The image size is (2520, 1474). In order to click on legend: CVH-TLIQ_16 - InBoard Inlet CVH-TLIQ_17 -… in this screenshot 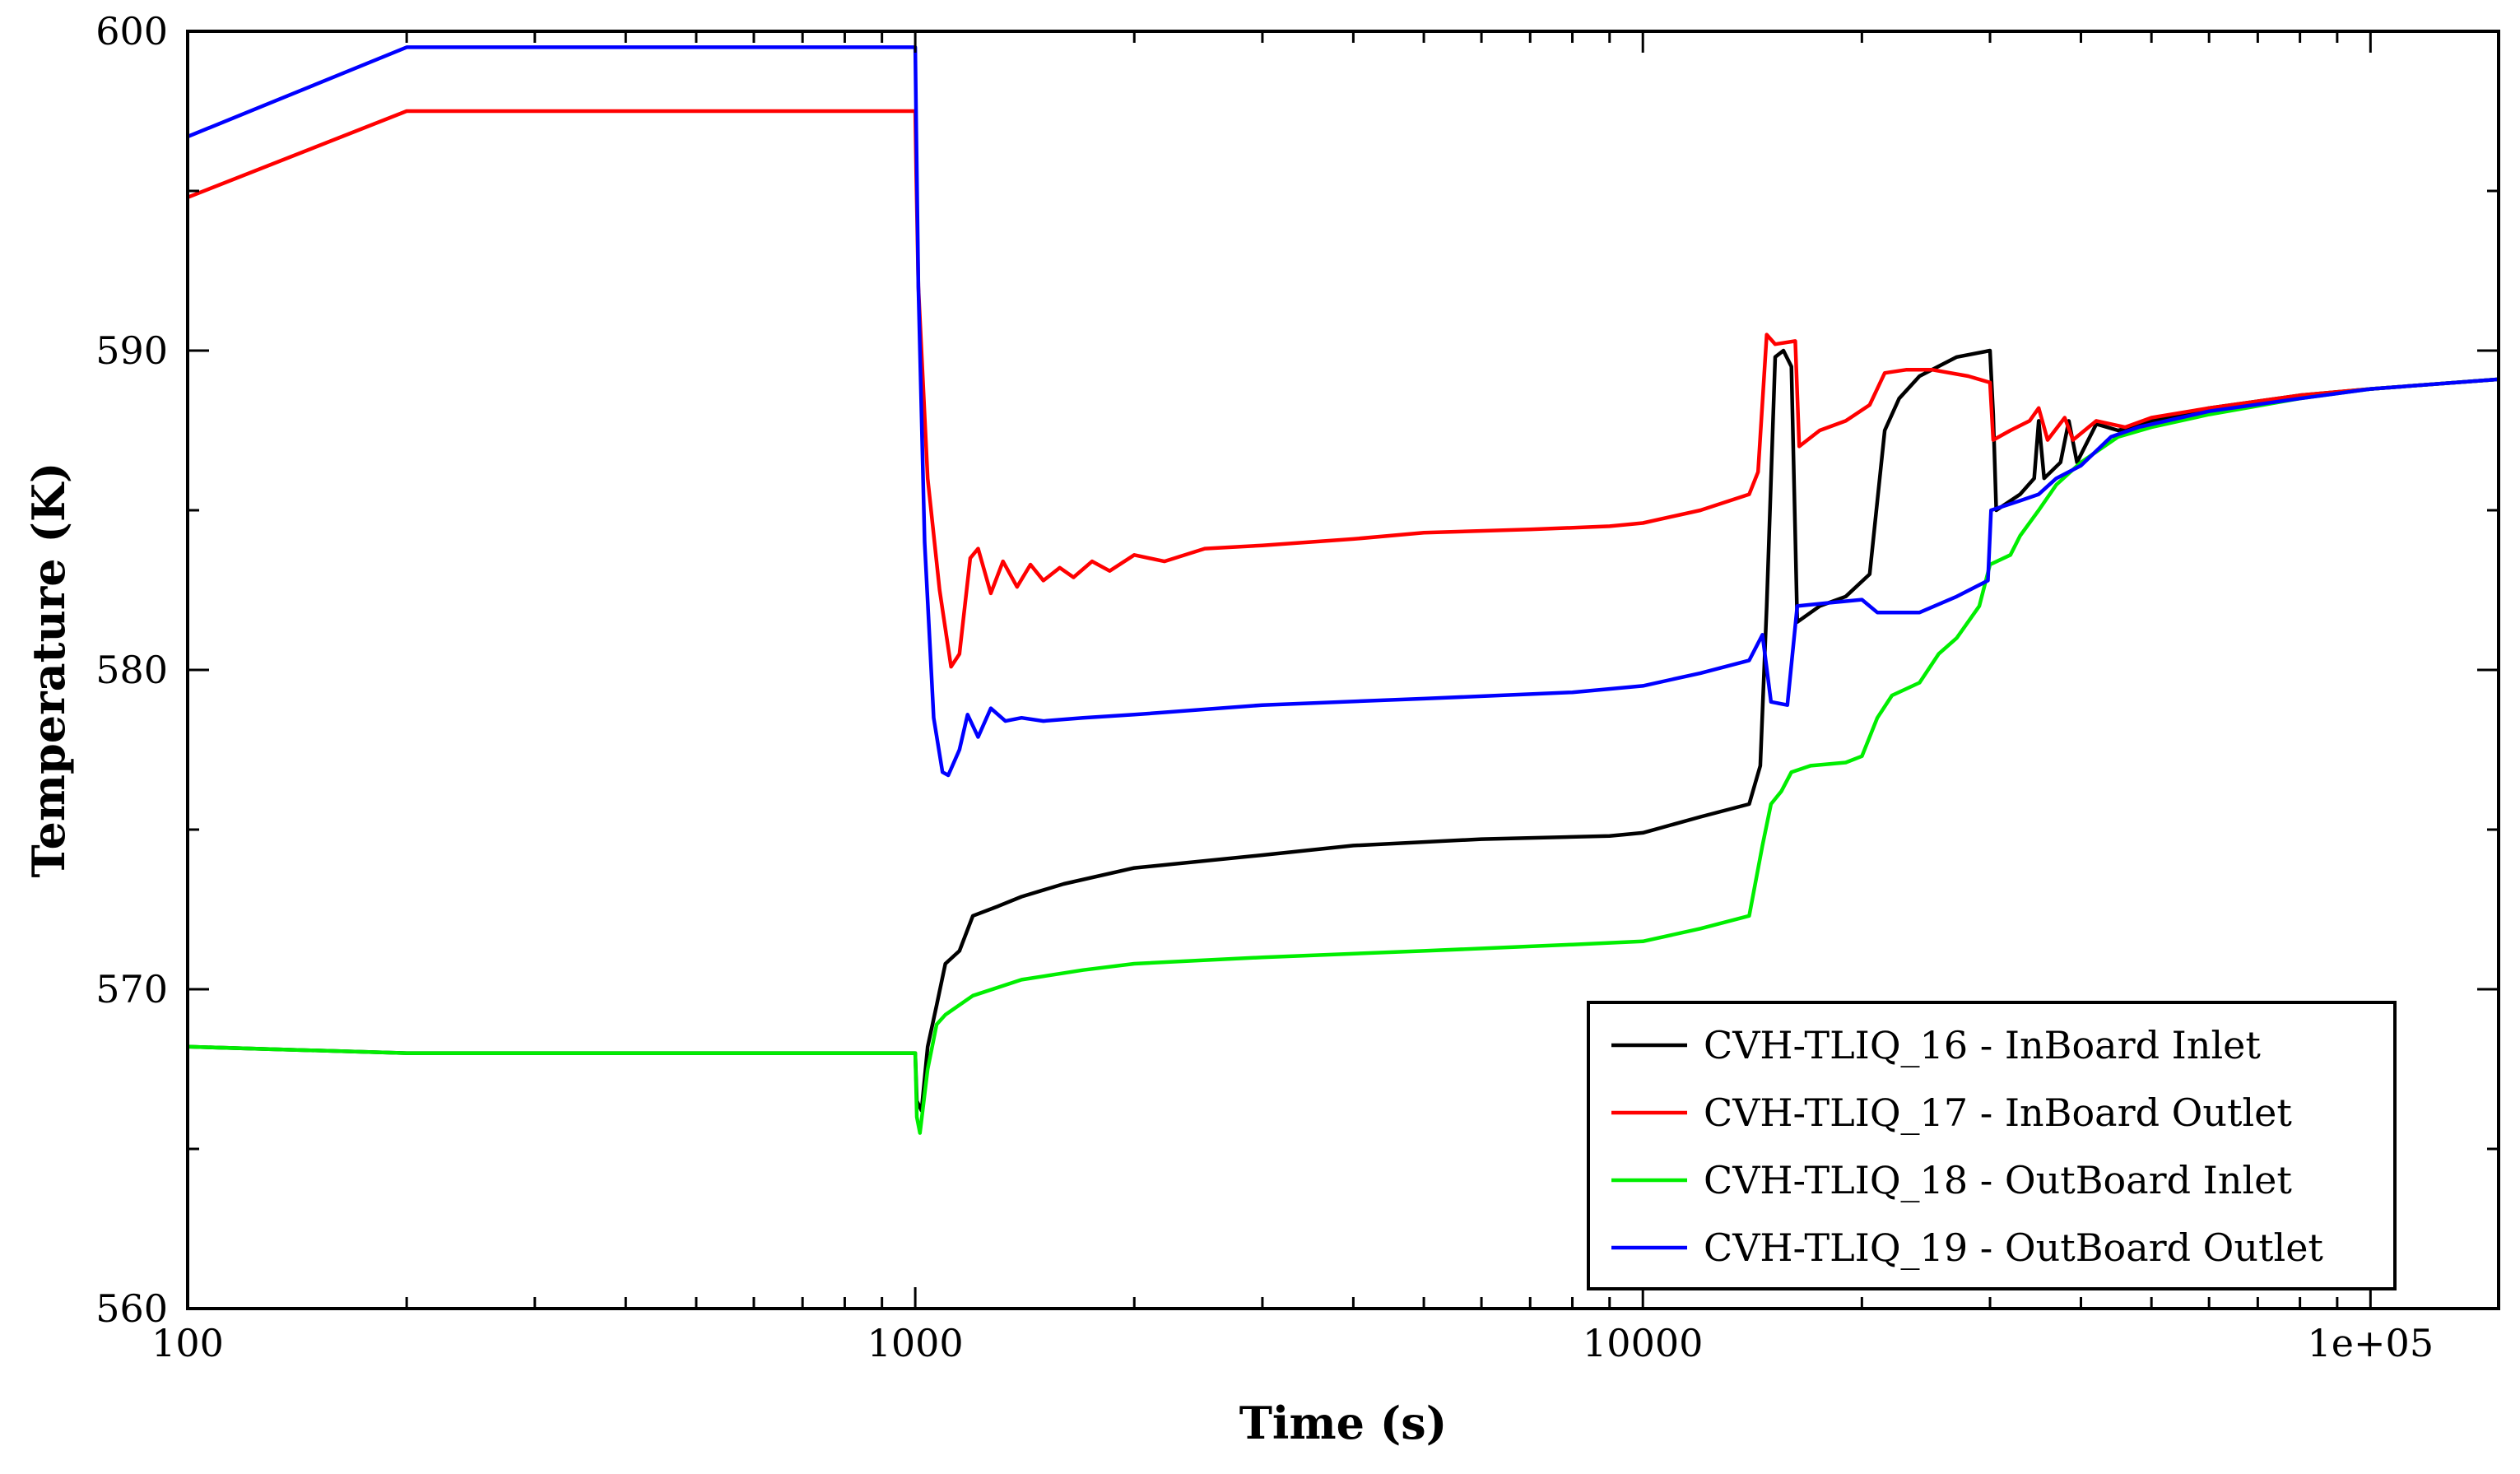, I will do `click(1992, 1145)`.